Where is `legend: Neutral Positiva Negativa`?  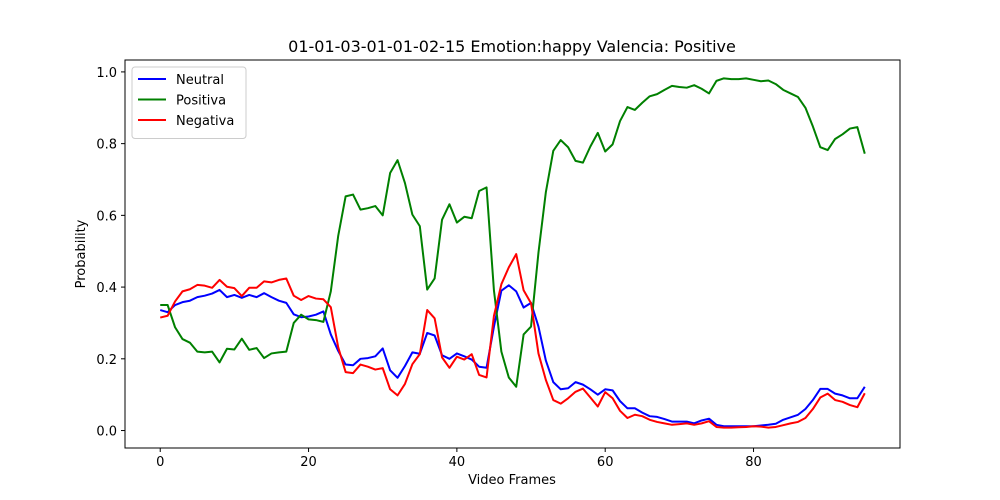
legend: Neutral Positiva Negativa is located at coordinates (189, 102).